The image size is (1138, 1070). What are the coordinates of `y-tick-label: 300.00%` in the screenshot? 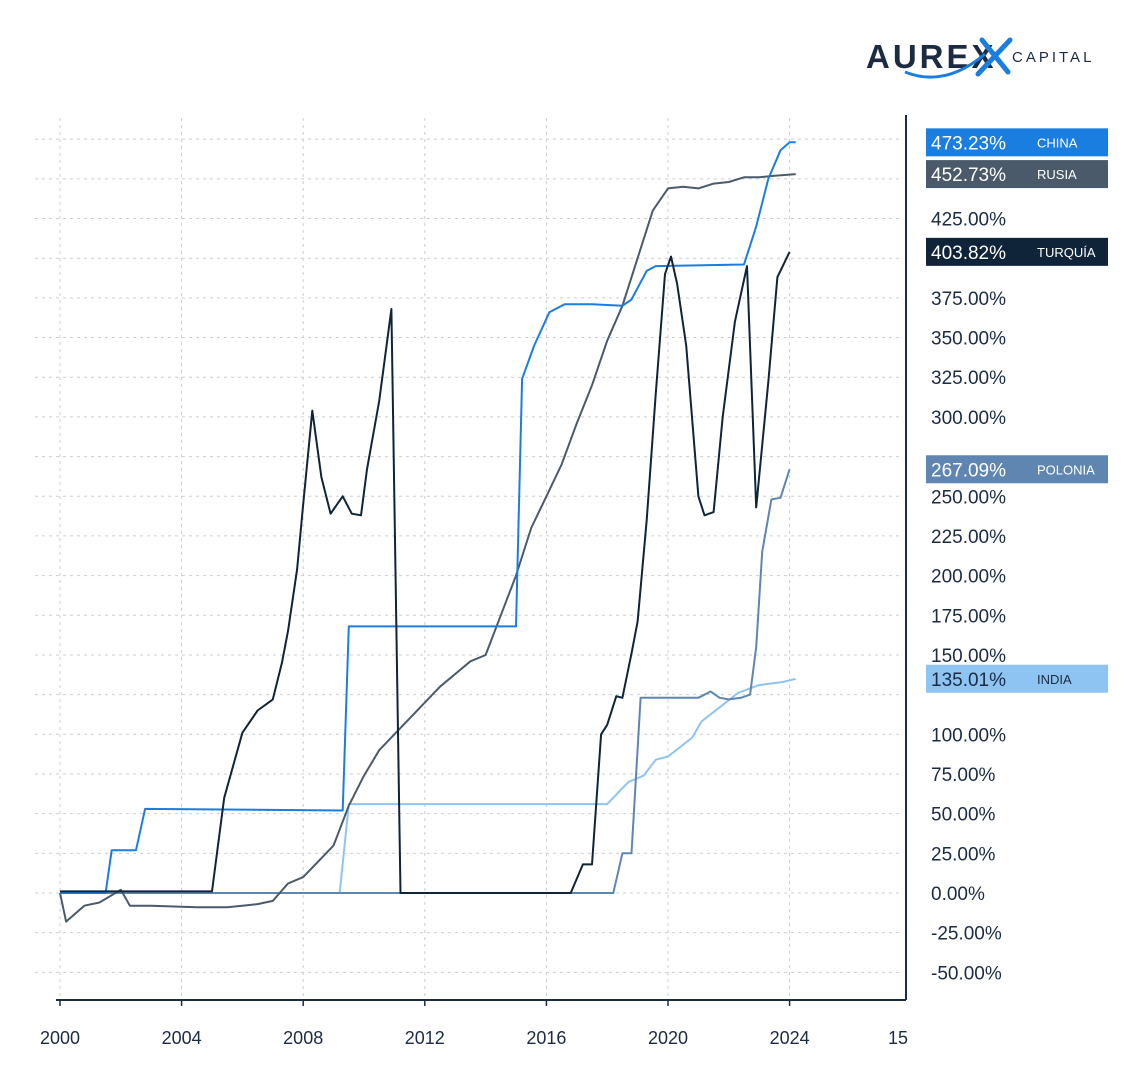 It's located at (968, 418).